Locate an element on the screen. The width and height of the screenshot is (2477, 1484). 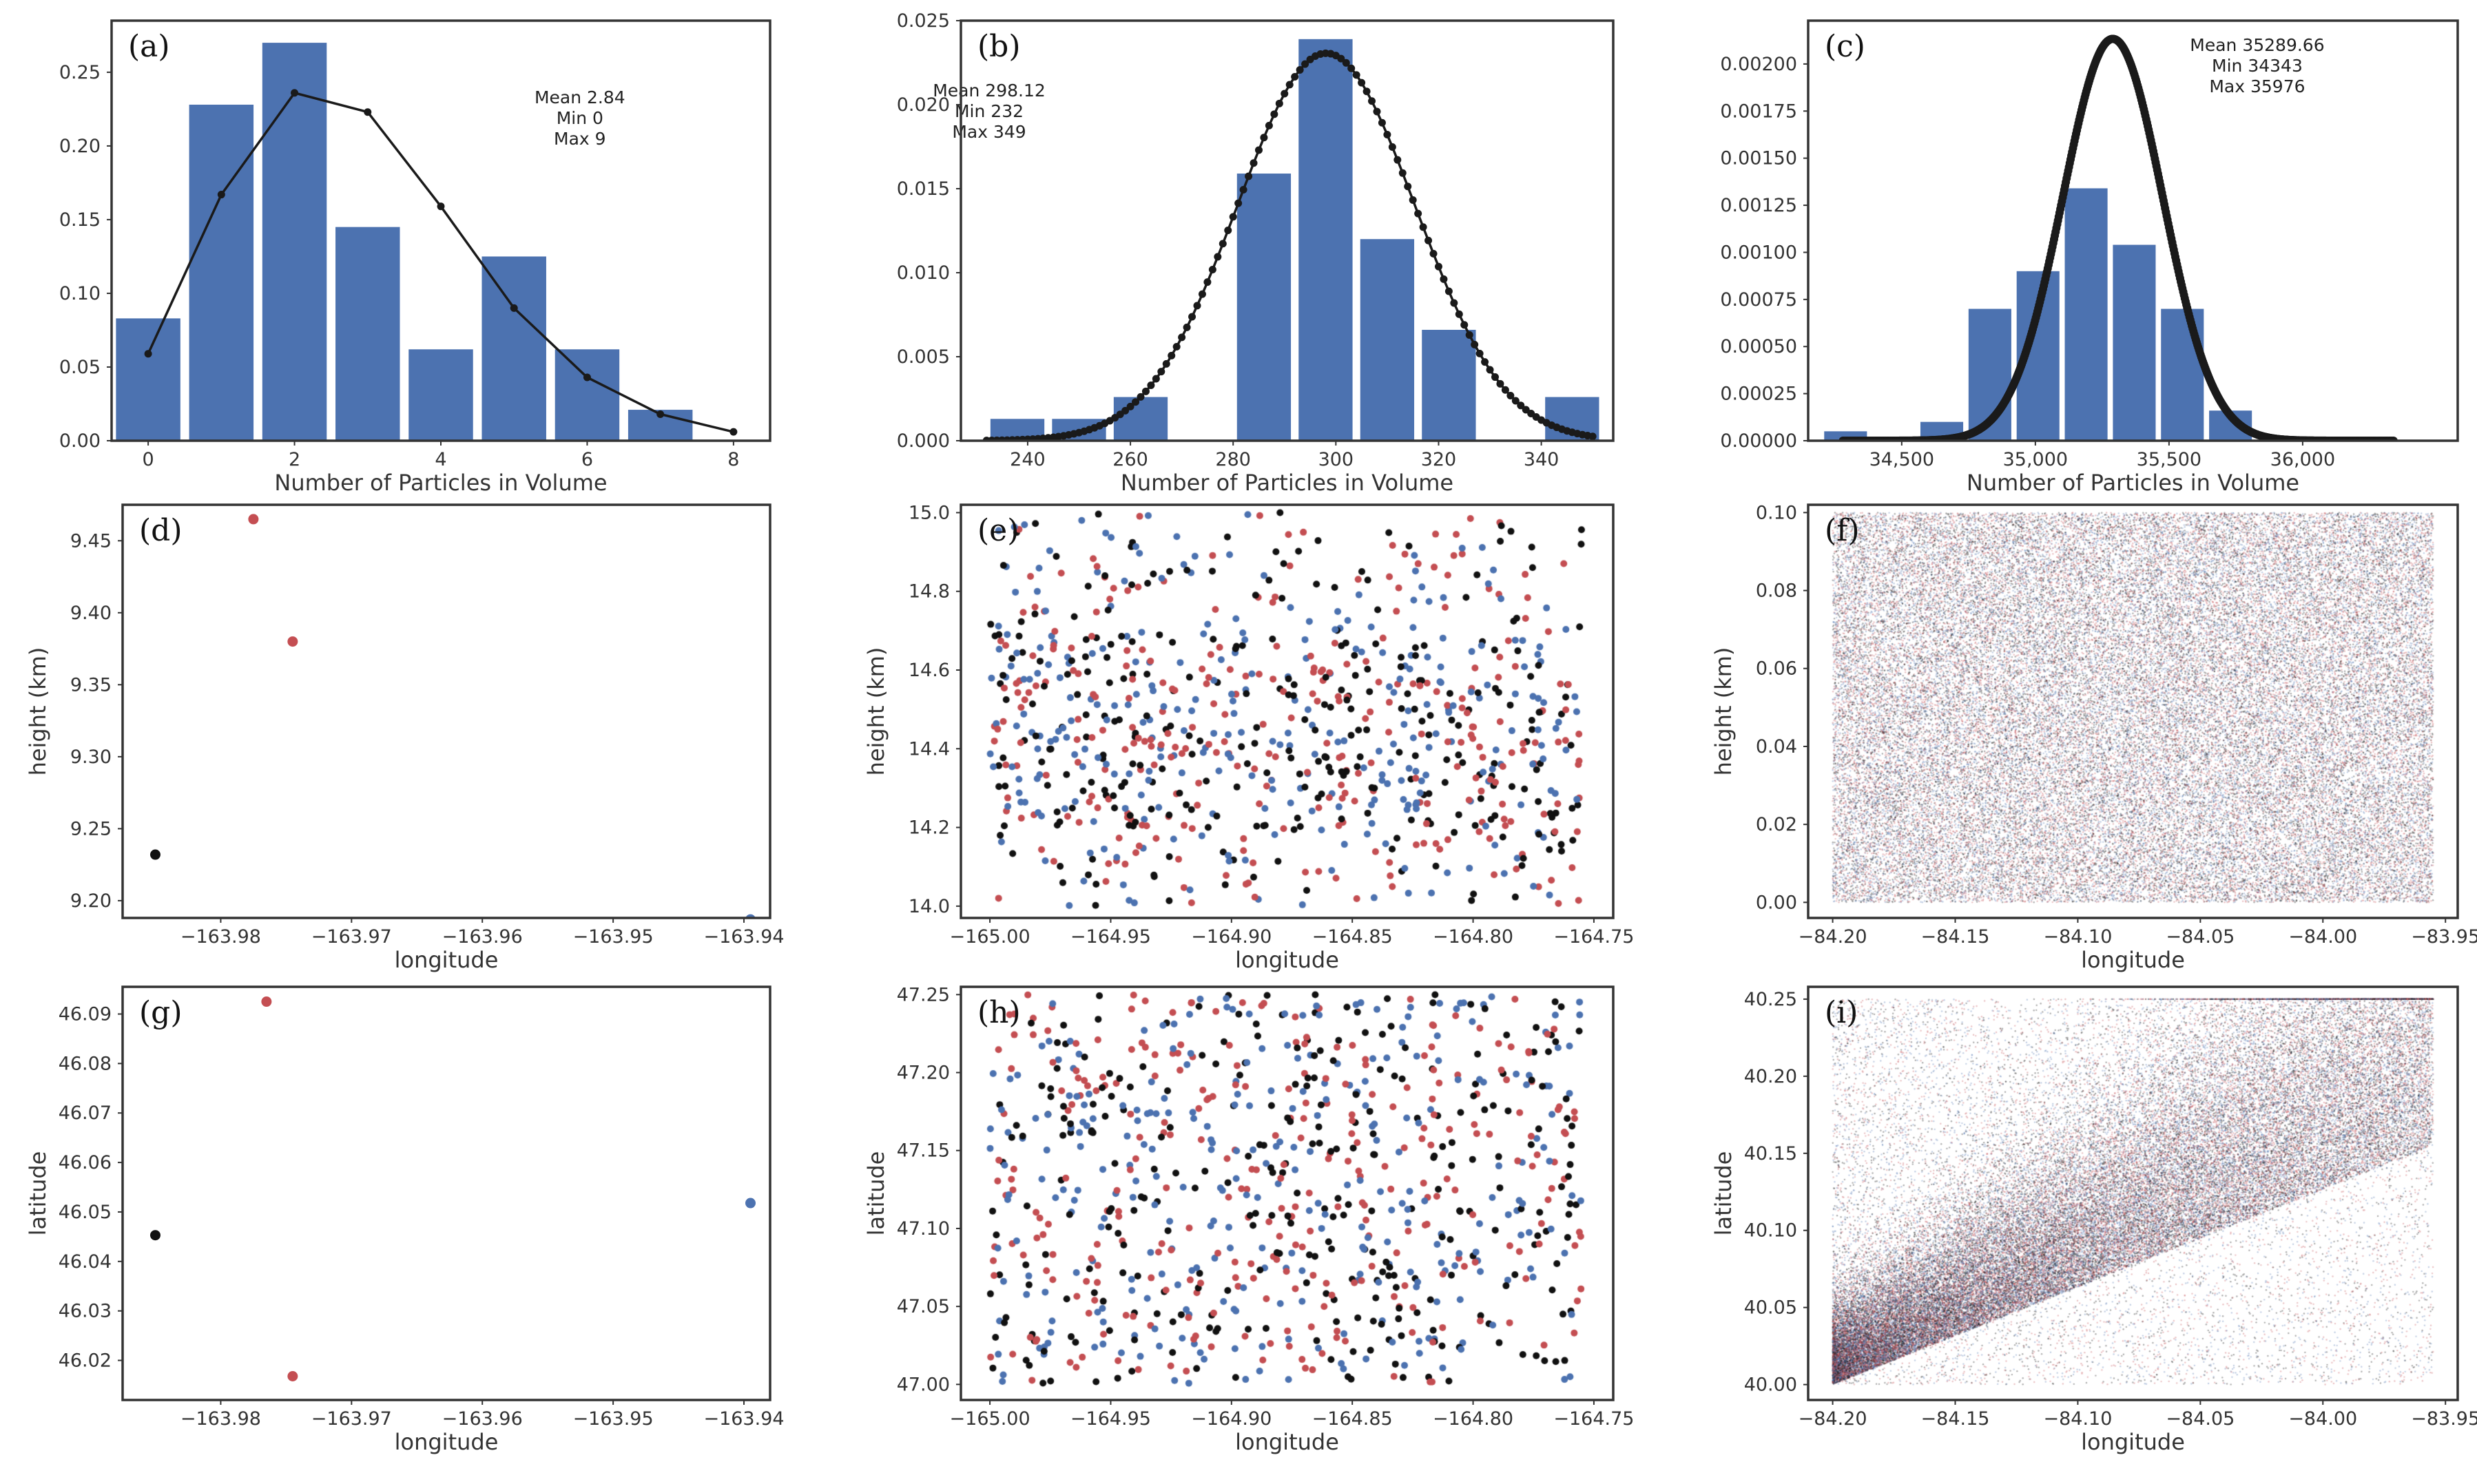
y-tick-label: 9.30 is located at coordinates (91, 757).